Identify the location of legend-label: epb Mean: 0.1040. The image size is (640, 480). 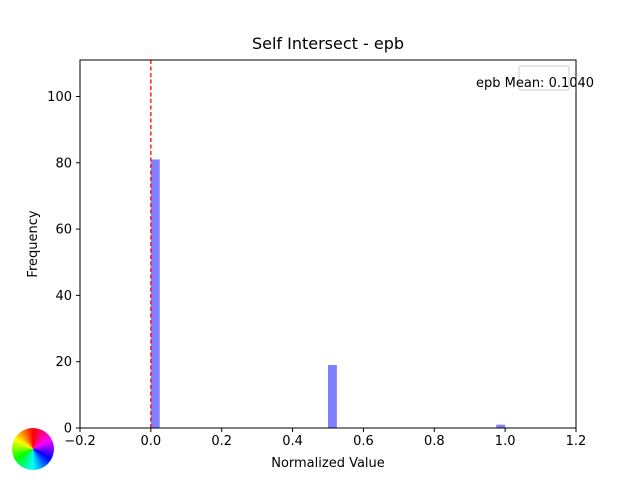
(535, 83).